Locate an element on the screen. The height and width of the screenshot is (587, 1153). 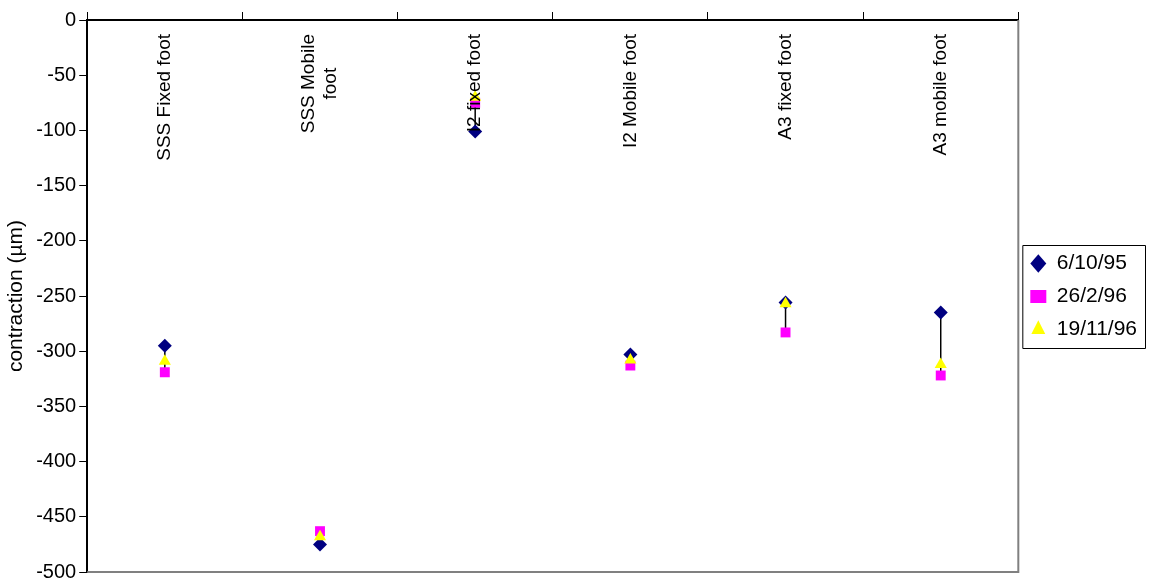
x-tick-label: I2 fixed foot is located at coordinates (474, 83).